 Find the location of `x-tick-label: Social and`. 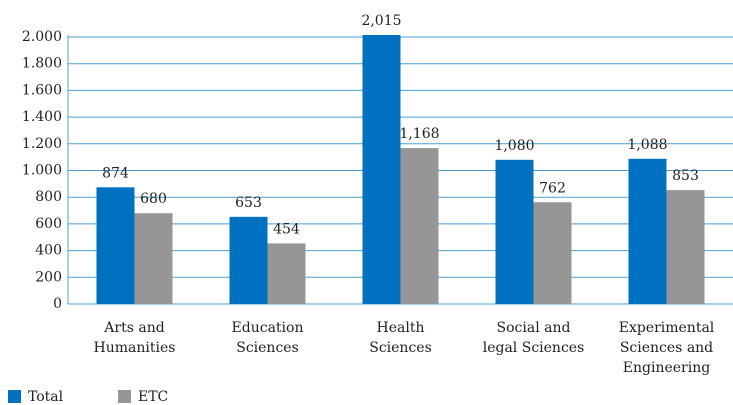

x-tick-label: Social and is located at coordinates (534, 328).